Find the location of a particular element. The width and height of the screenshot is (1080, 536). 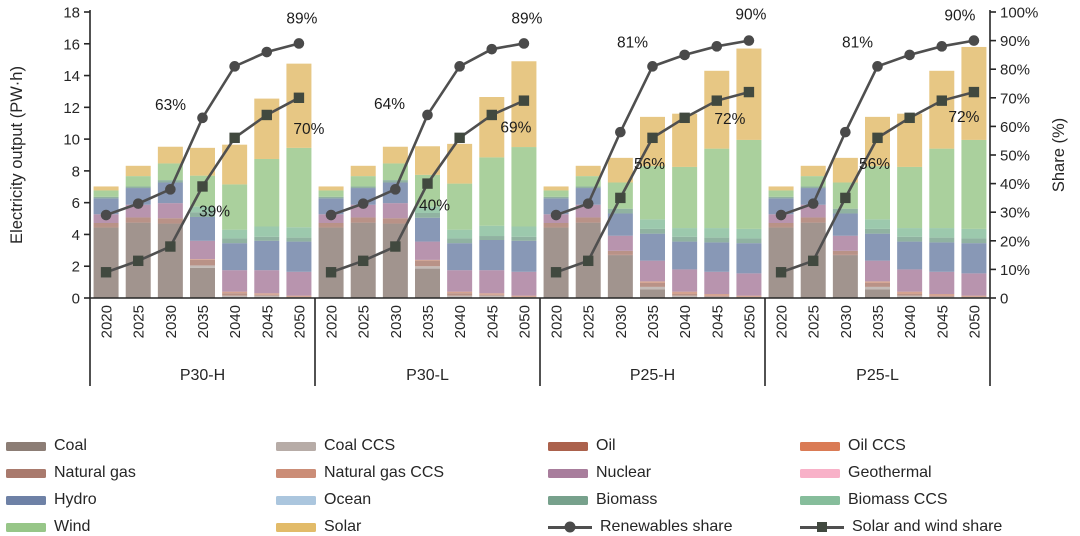

right-axis-ticks: 0 10% 20% 30% 40% 50% 60% 70% 80% 90% 100% is located at coordinates (1014, 156).